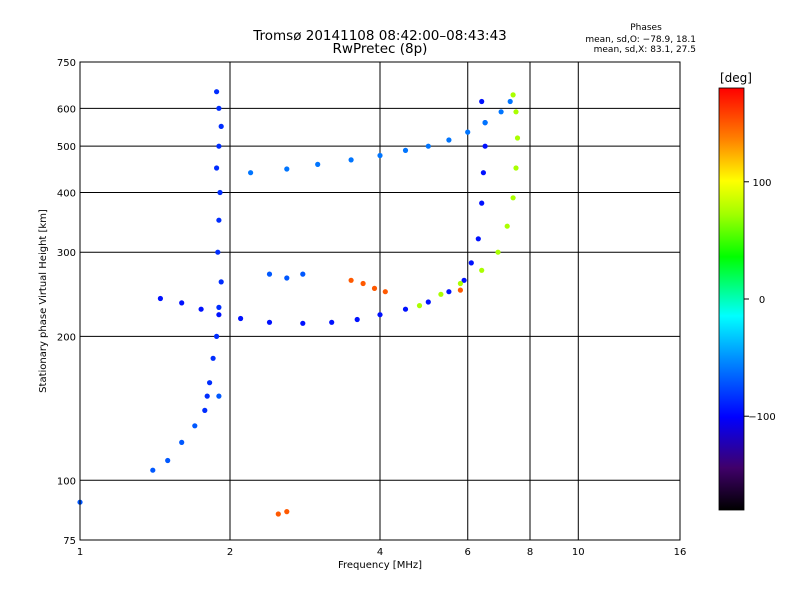 This screenshot has width=800, height=600. What do you see at coordinates (43, 301) in the screenshot?
I see `y-axis-label: Stationary phase Virtual Height [km]` at bounding box center [43, 301].